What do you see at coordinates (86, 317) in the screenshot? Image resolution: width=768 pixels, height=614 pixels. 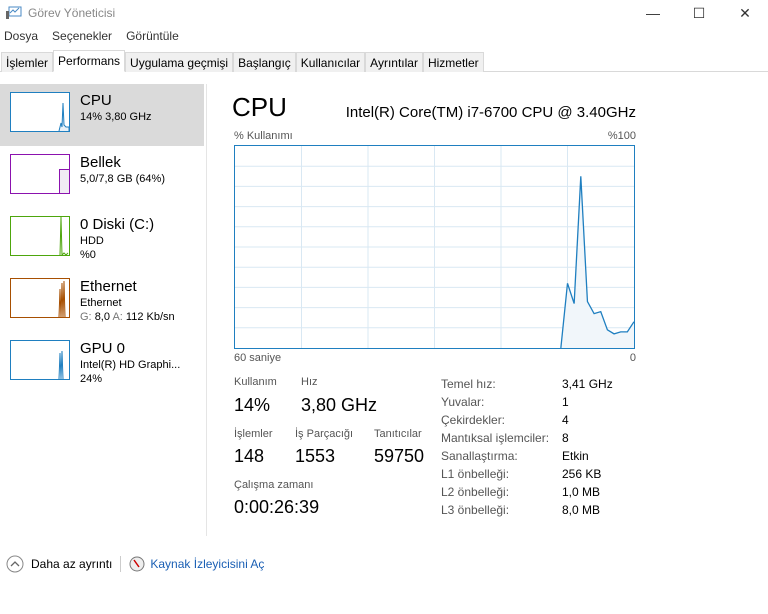 I see `send-label: G:` at bounding box center [86, 317].